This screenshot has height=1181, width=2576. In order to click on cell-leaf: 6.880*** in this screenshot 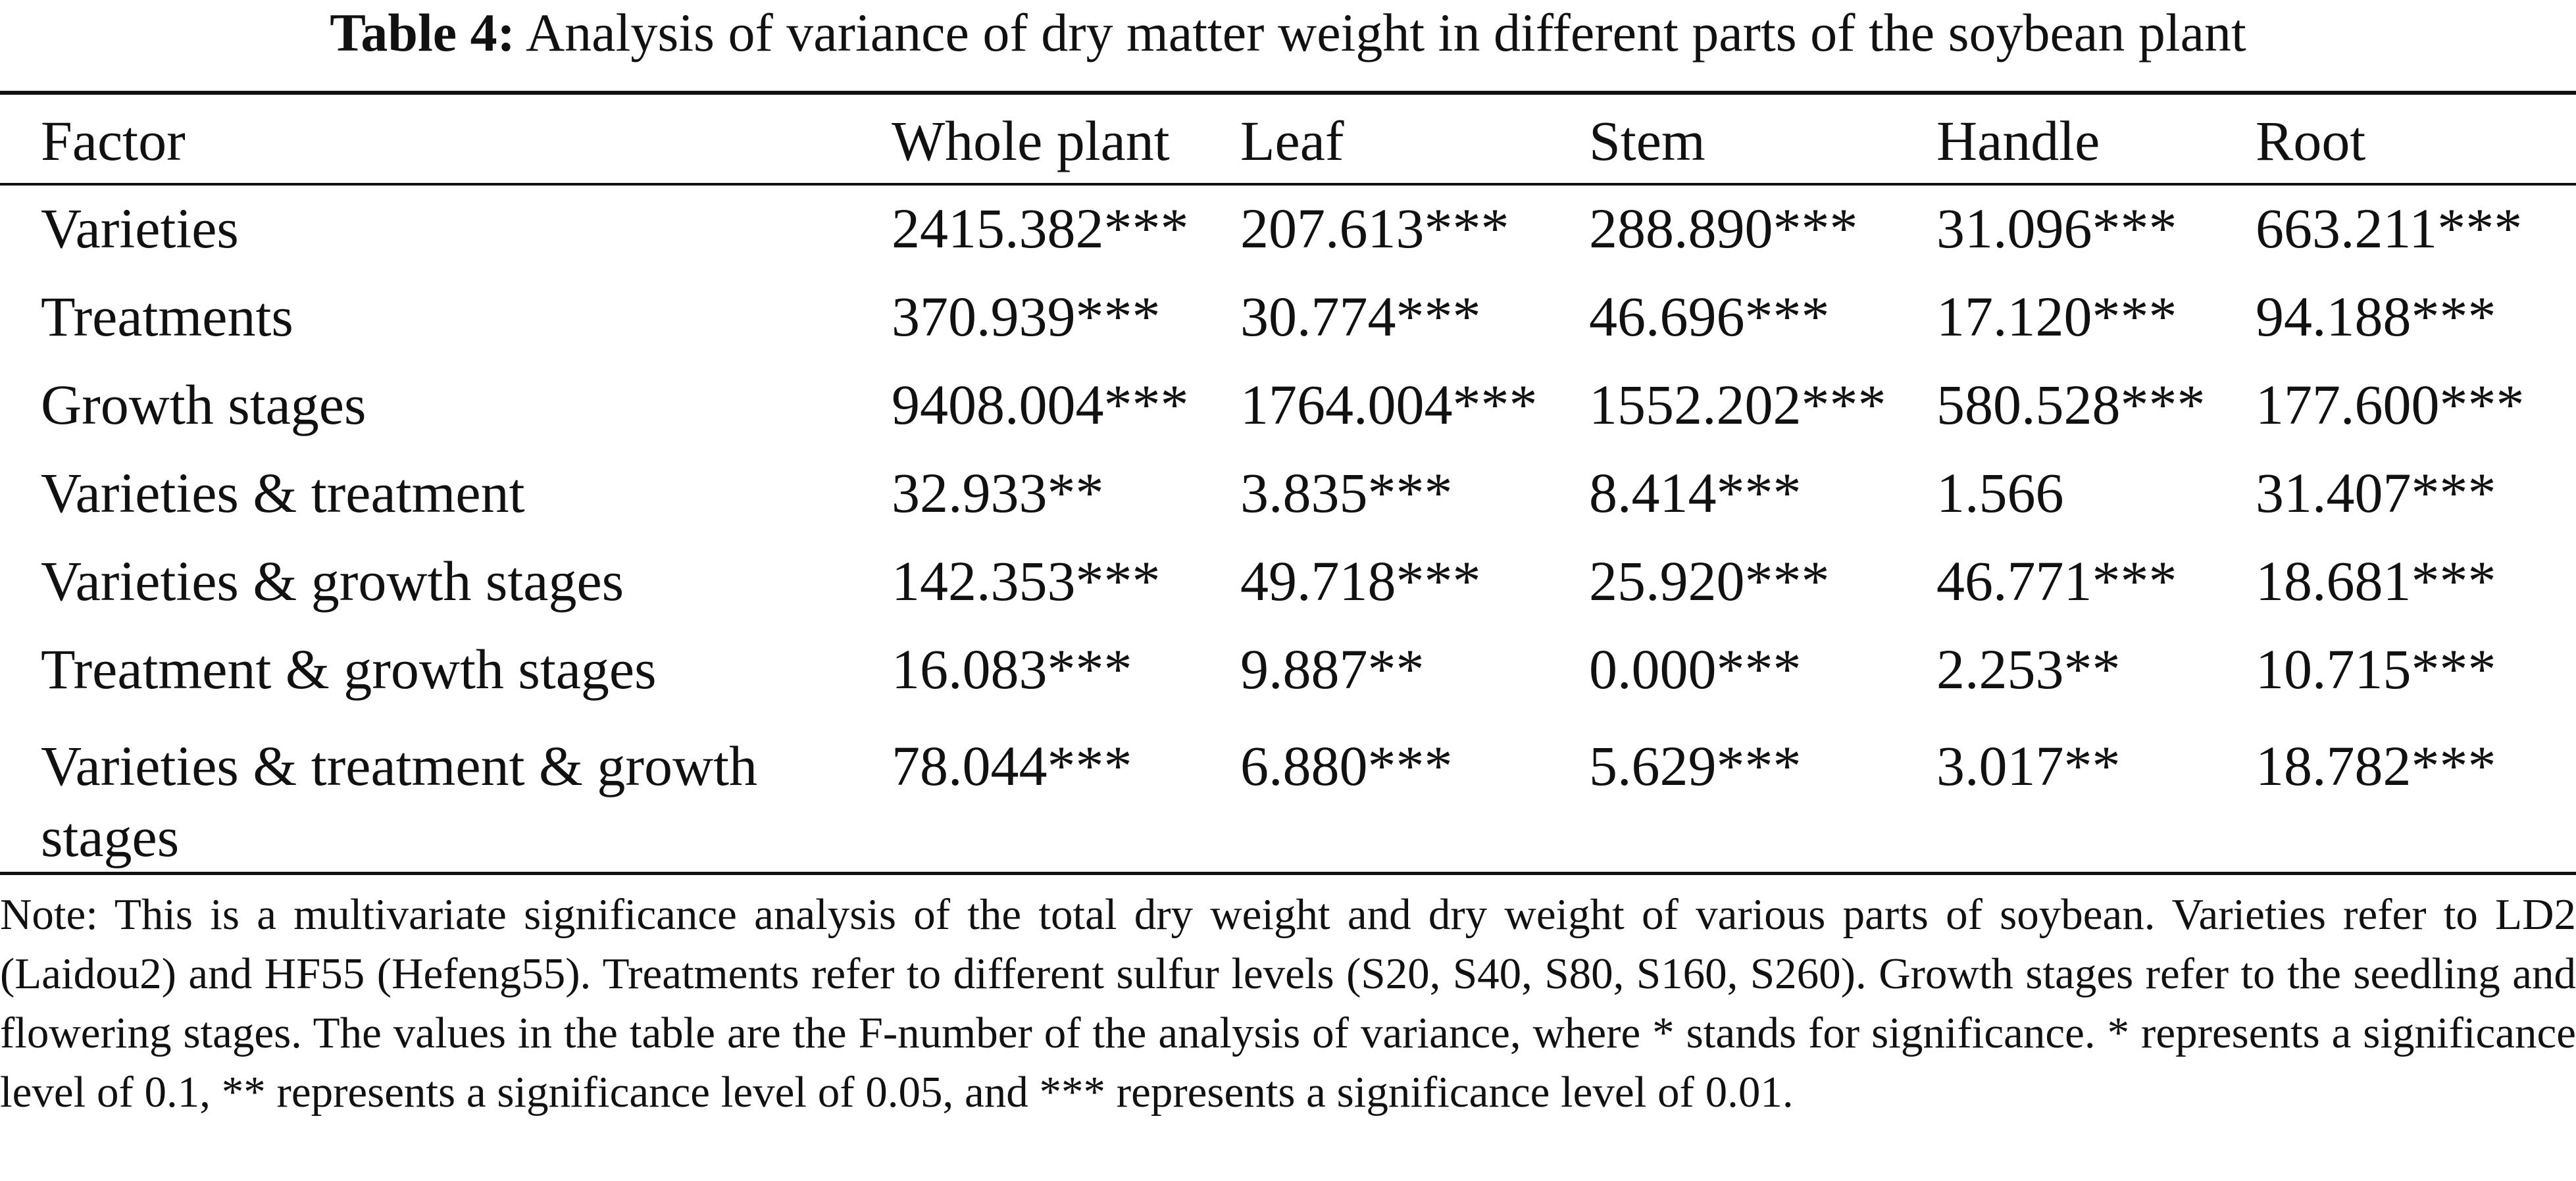, I will do `click(1346, 765)`.